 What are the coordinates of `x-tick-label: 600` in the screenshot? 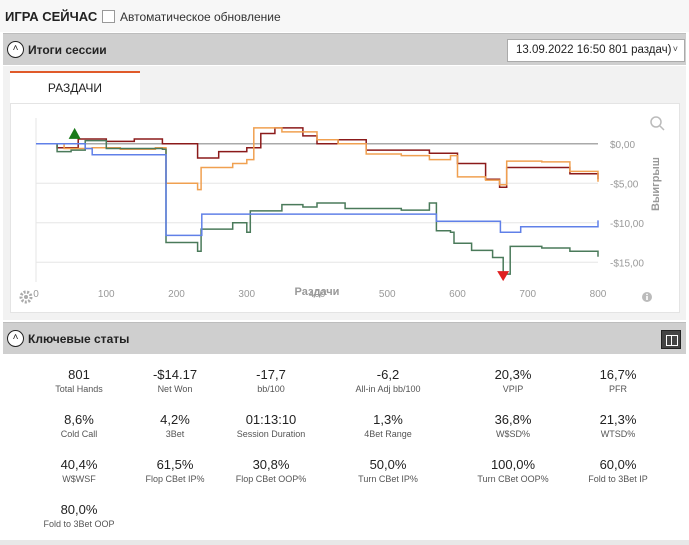 It's located at (457, 294).